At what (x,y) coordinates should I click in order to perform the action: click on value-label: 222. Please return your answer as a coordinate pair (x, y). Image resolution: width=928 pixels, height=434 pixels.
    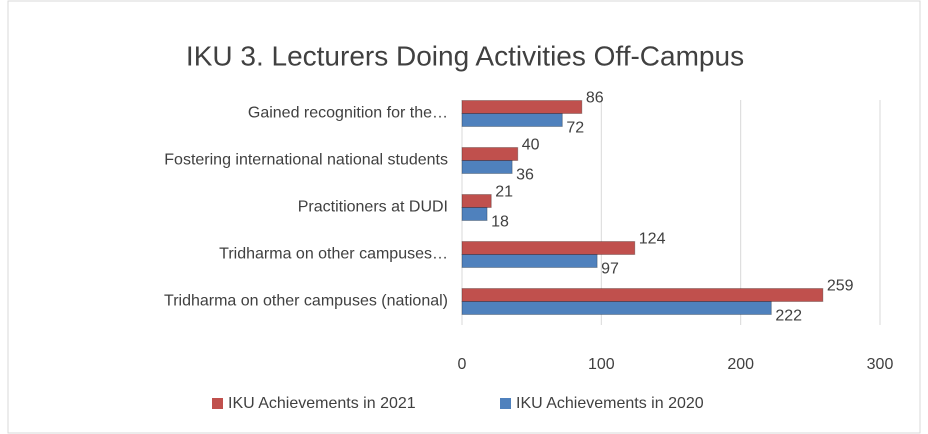
    Looking at the image, I should click on (788, 316).